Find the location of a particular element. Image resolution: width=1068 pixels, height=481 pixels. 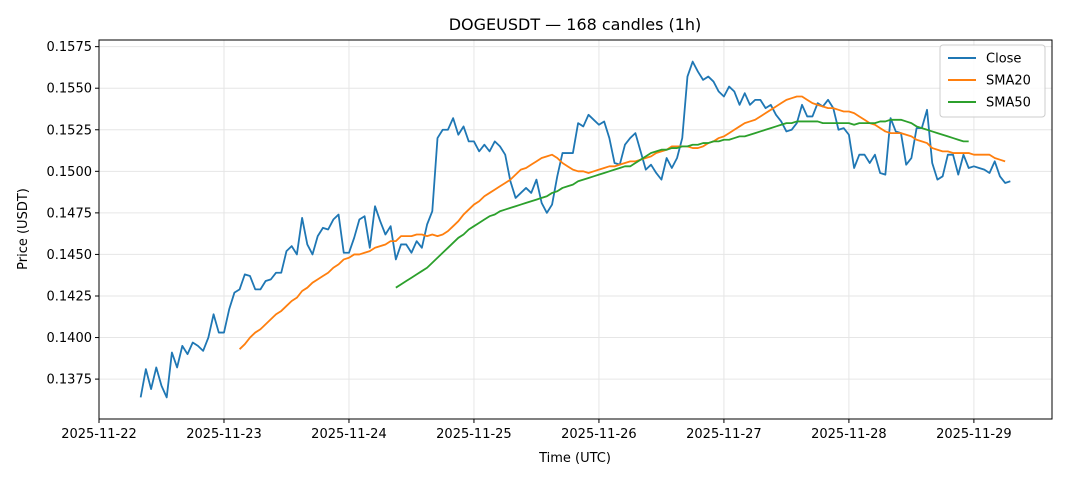

x-tick-label: 2025-11-25 is located at coordinates (474, 434).